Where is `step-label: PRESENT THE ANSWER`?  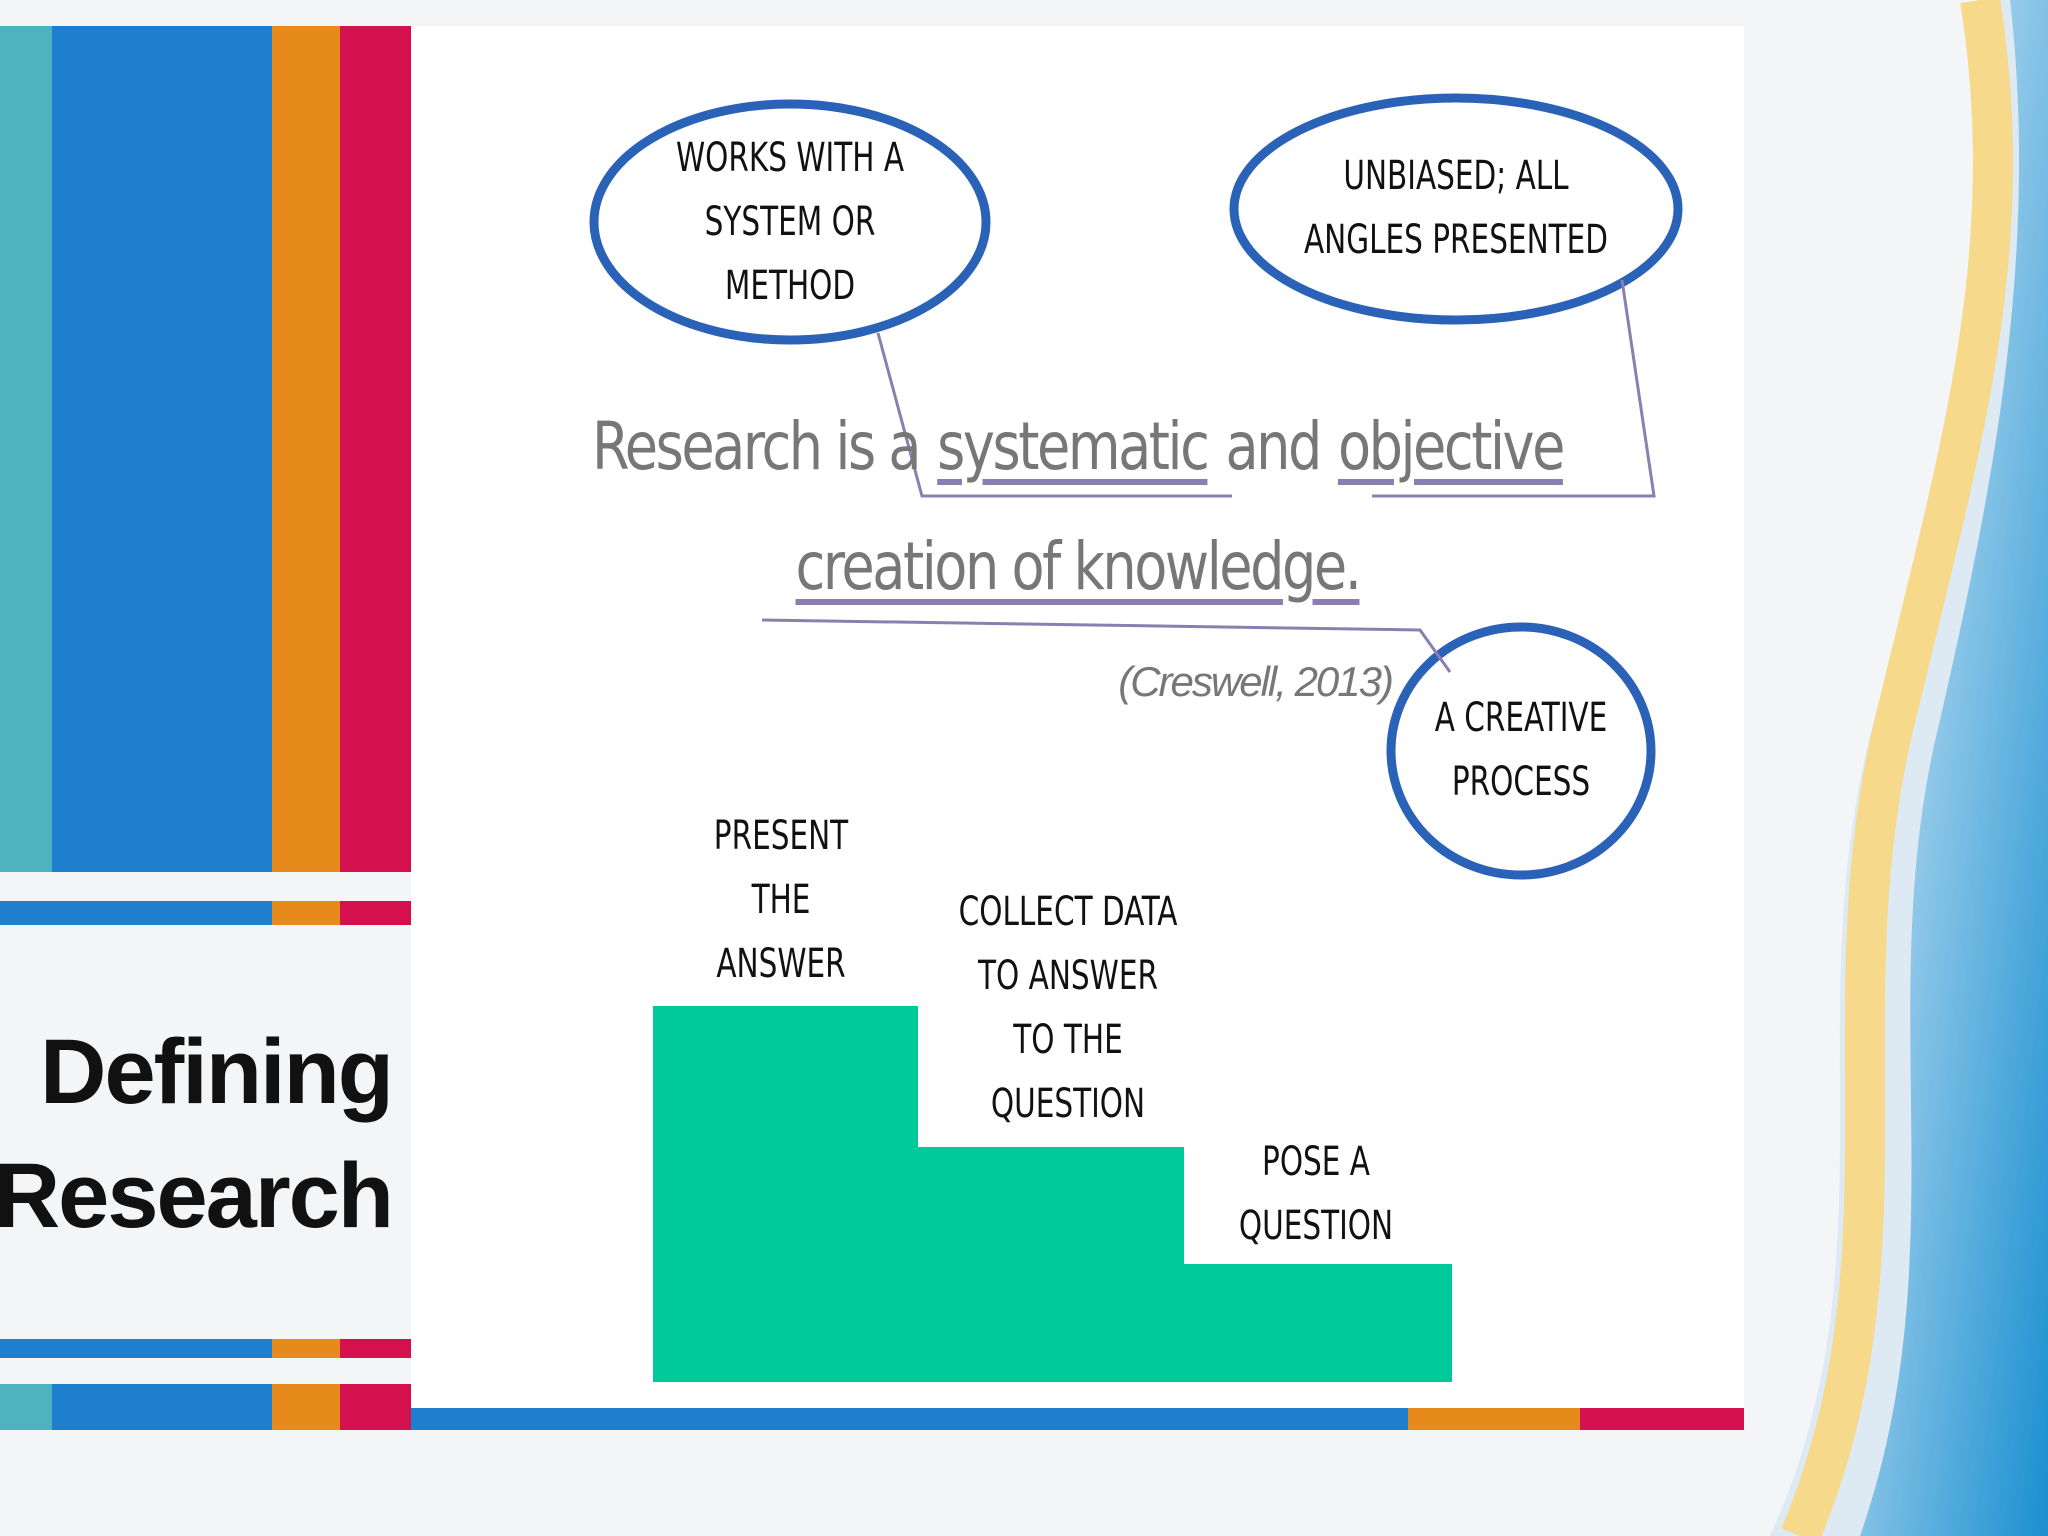 step-label: PRESENT THE ANSWER is located at coordinates (781, 900).